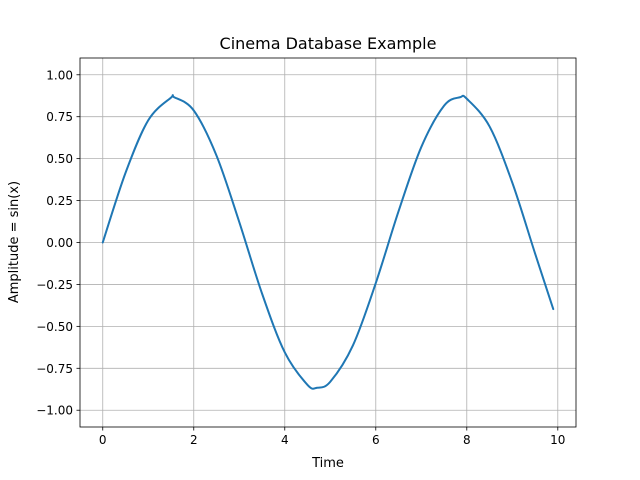 Image resolution: width=640 pixels, height=480 pixels. What do you see at coordinates (328, 43) in the screenshot?
I see `chart-title: Cinema Database Example` at bounding box center [328, 43].